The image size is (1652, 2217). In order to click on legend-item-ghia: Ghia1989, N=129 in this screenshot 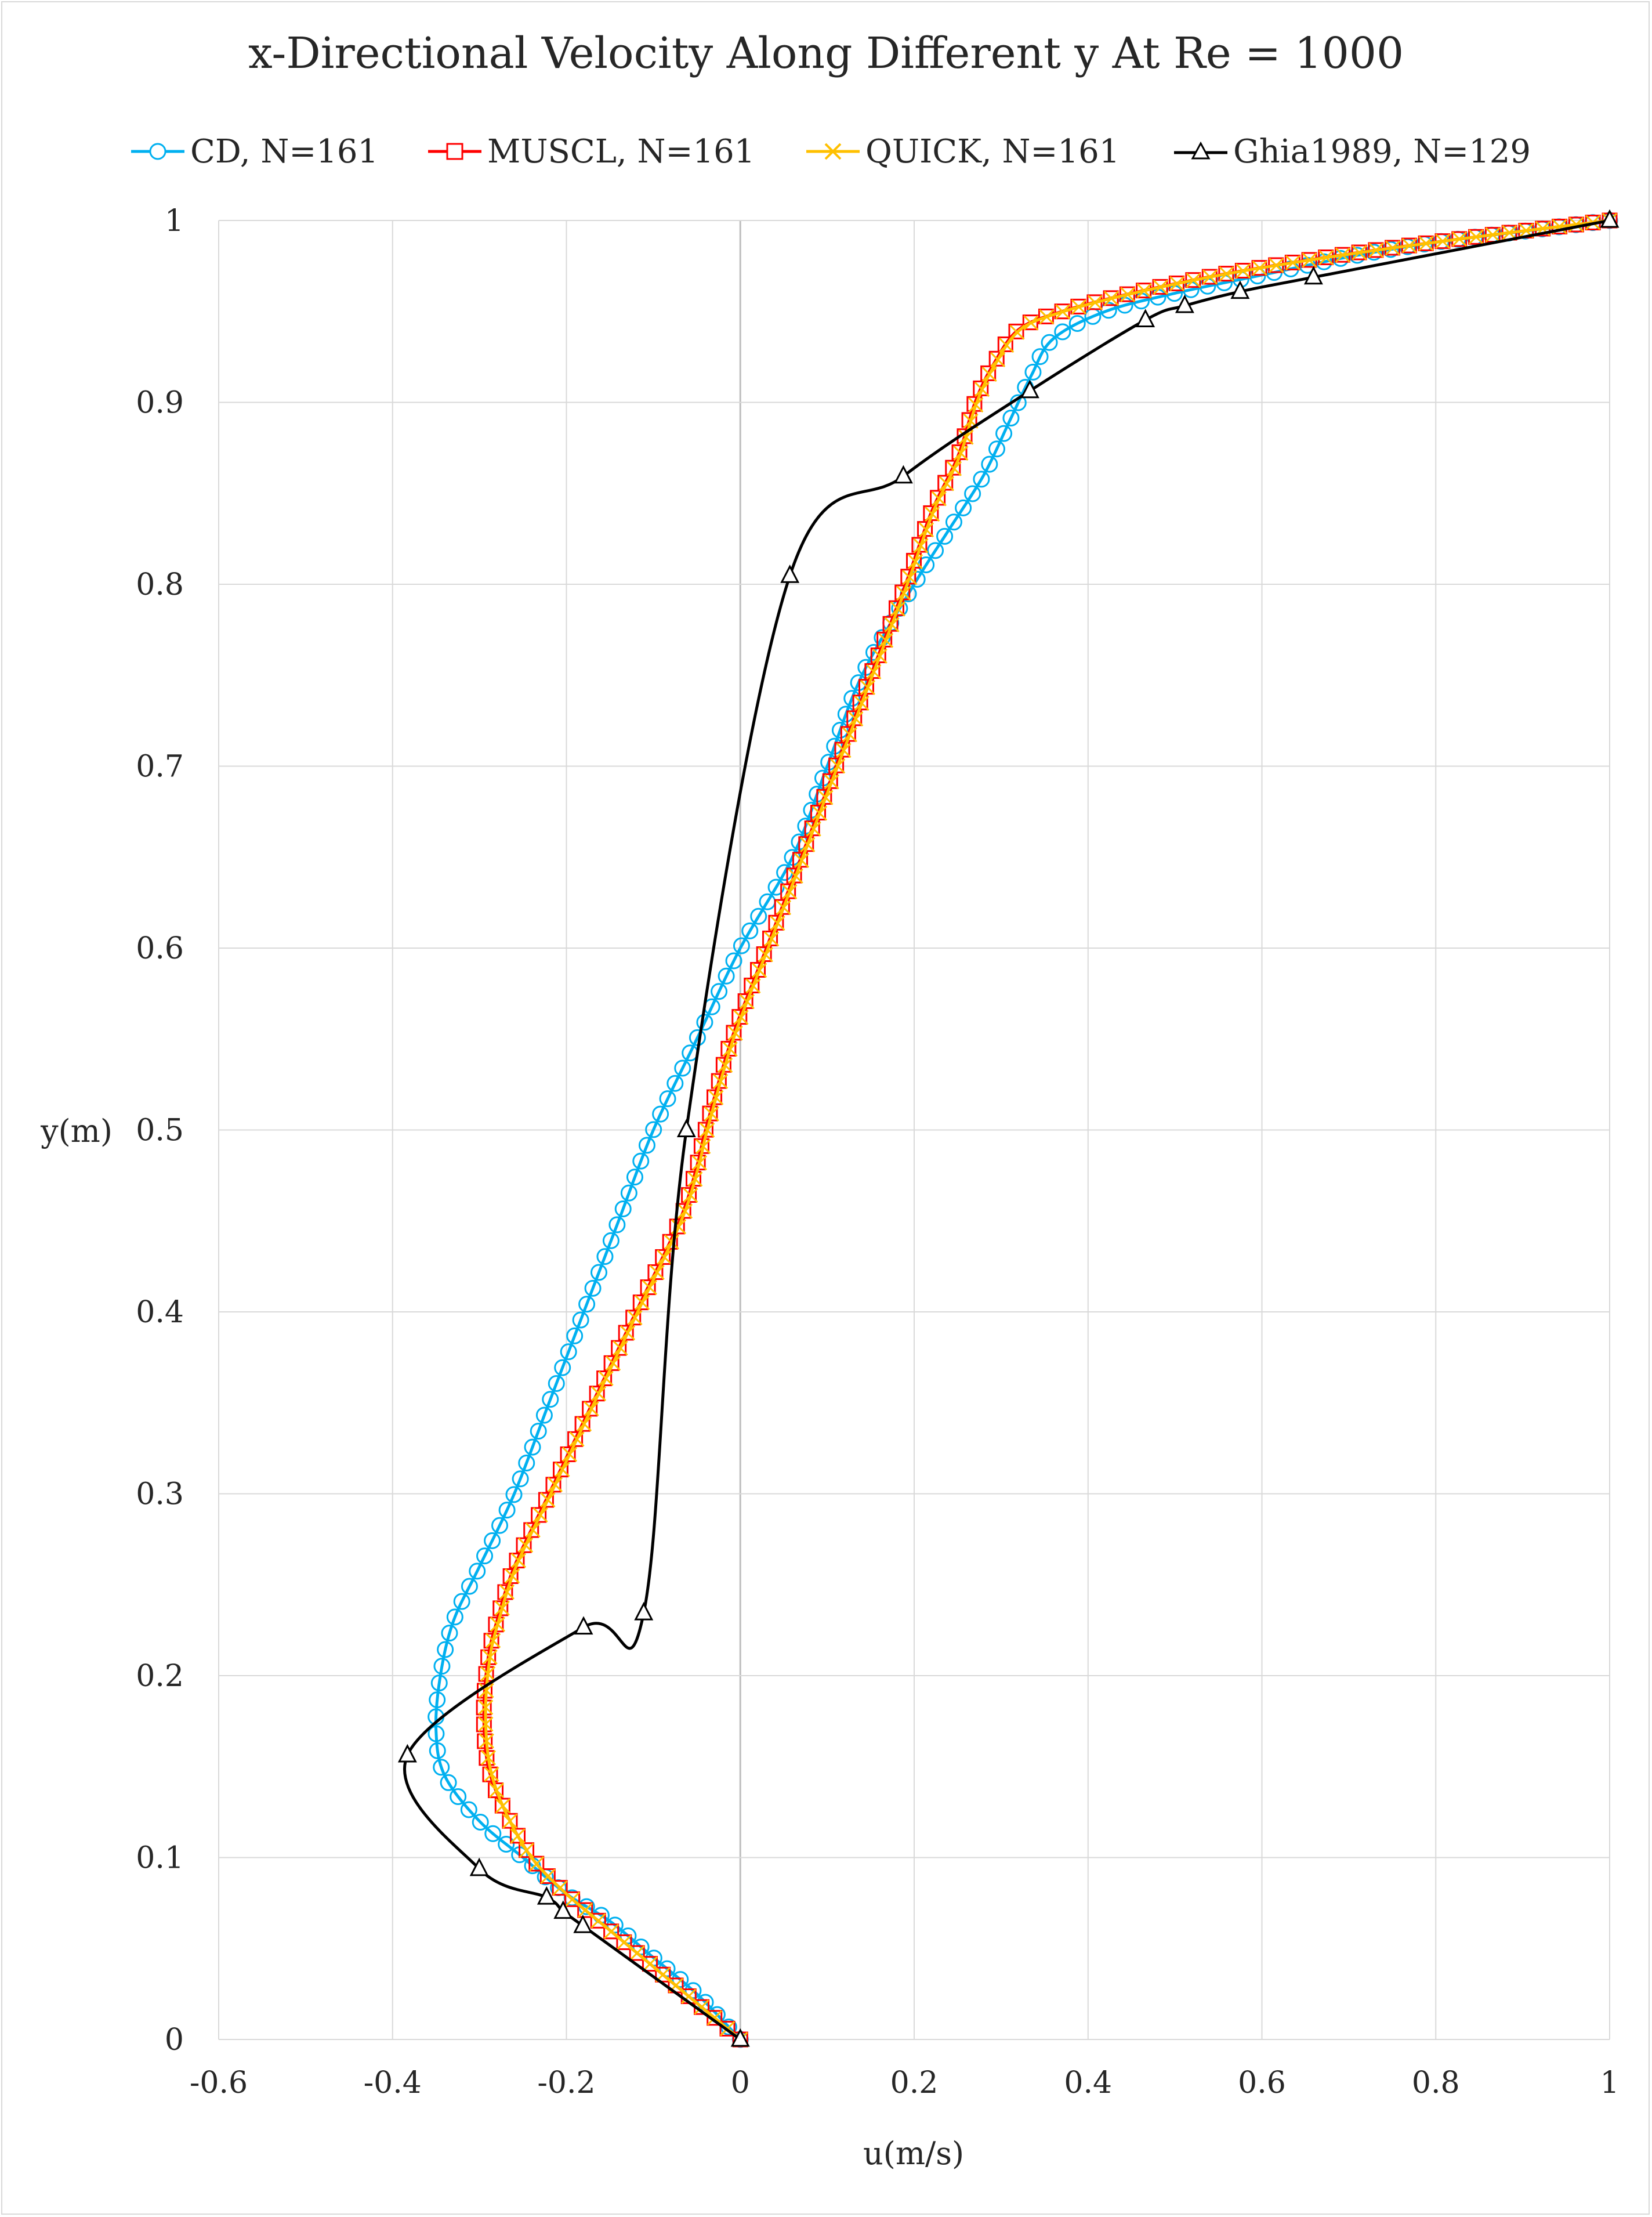, I will do `click(1351, 152)`.